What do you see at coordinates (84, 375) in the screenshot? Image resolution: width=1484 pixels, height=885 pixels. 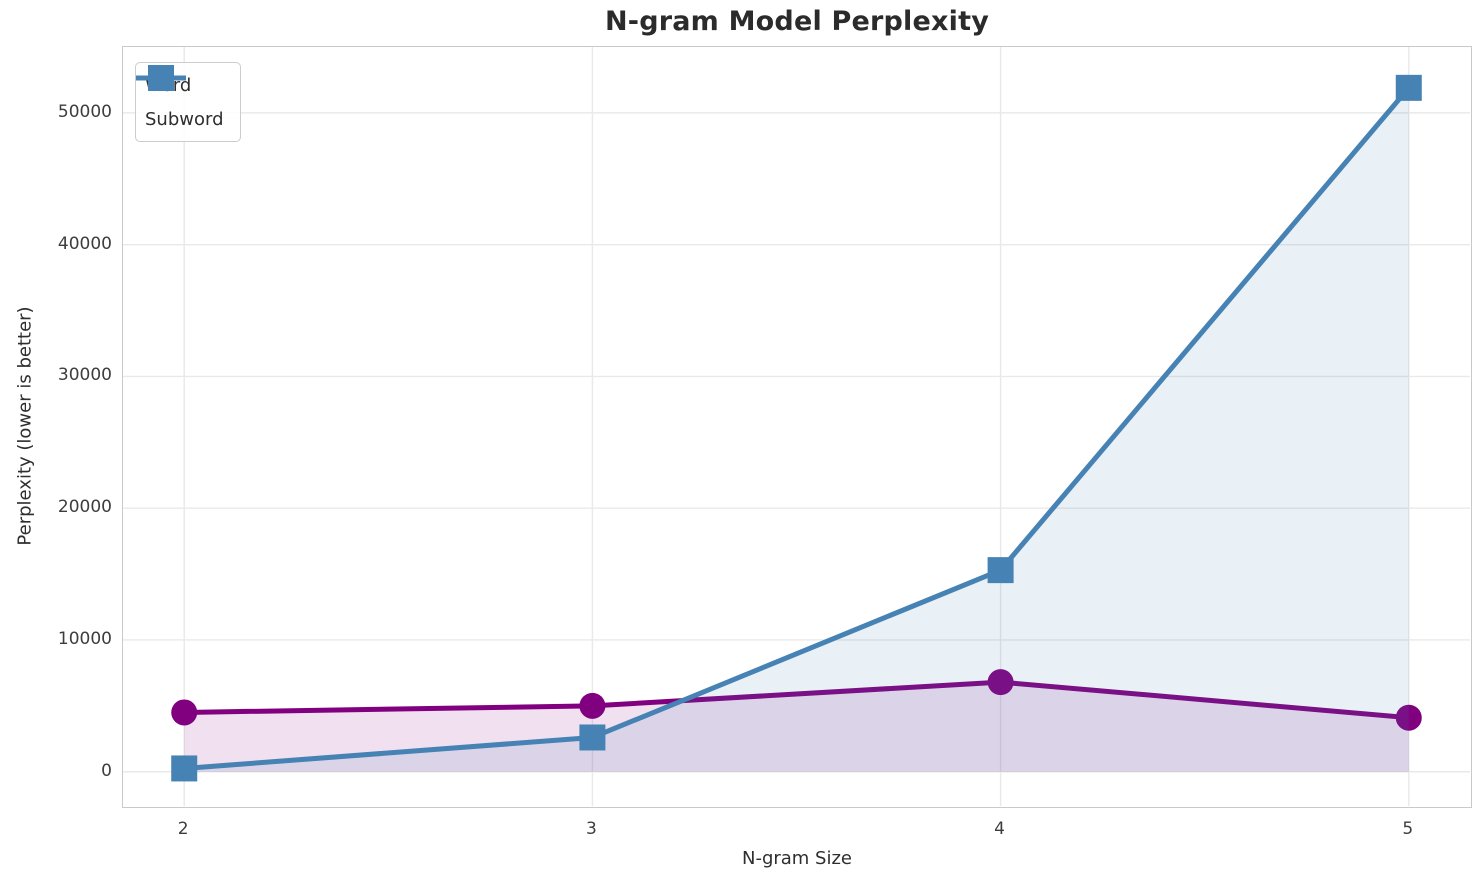 I see `y-tick-label: 30000` at bounding box center [84, 375].